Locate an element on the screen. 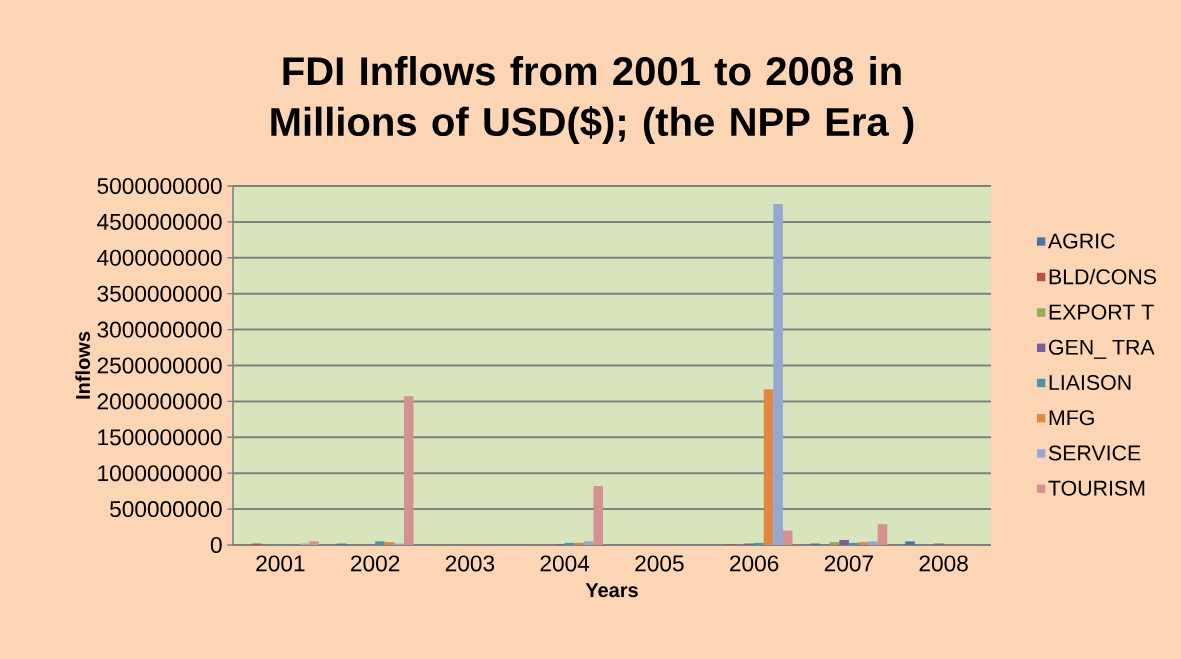 Image resolution: width=1181 pixels, height=659 pixels. legend-label: EXPORT T is located at coordinates (1101, 312).